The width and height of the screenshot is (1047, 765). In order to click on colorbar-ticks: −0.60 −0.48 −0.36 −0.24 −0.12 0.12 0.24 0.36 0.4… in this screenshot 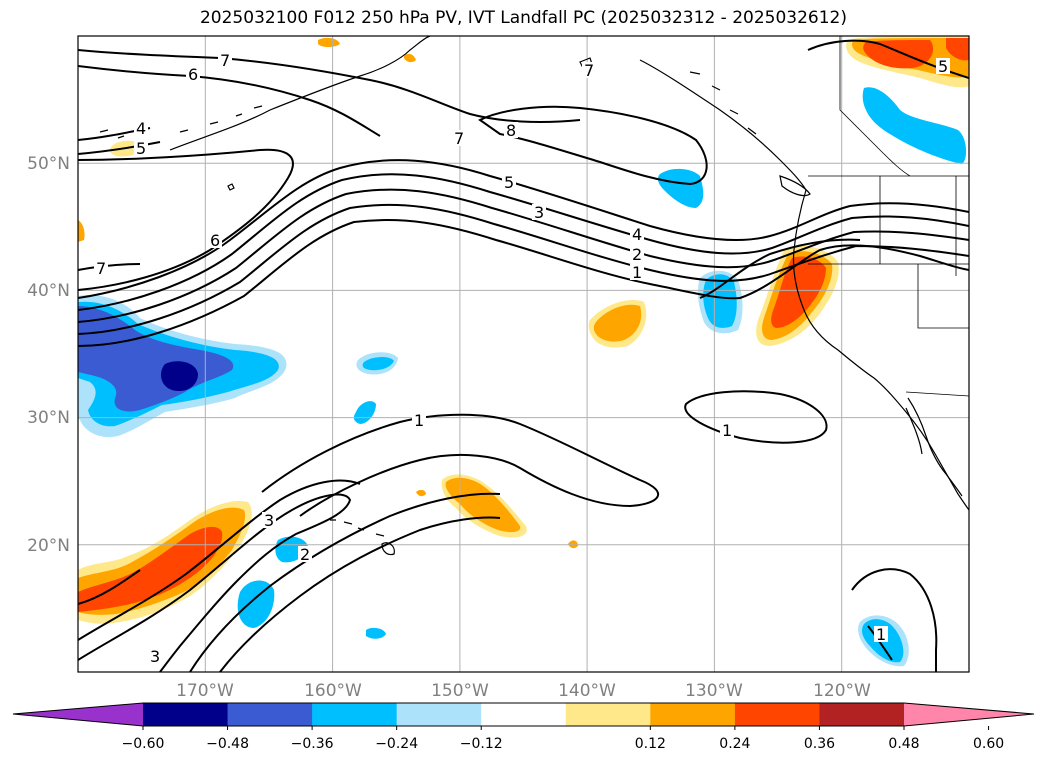, I will do `click(563, 739)`.